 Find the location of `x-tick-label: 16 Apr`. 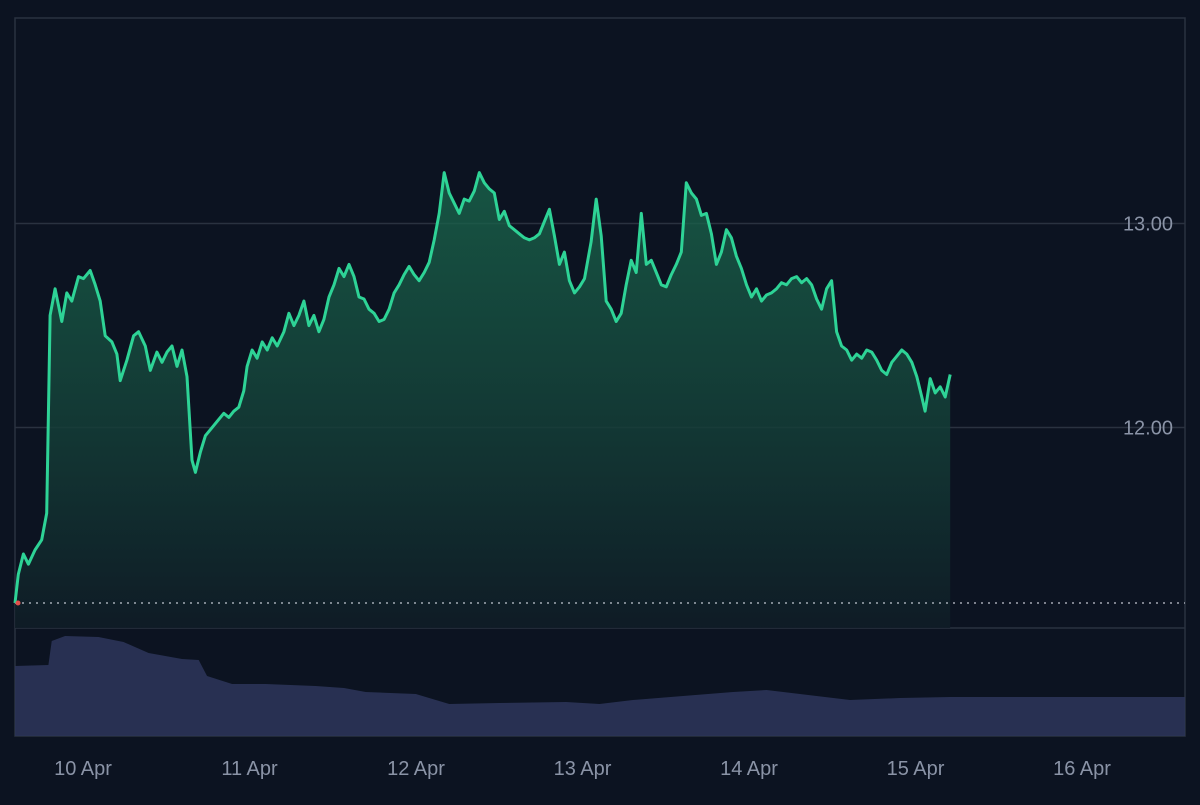

x-tick-label: 16 Apr is located at coordinates (1082, 769).